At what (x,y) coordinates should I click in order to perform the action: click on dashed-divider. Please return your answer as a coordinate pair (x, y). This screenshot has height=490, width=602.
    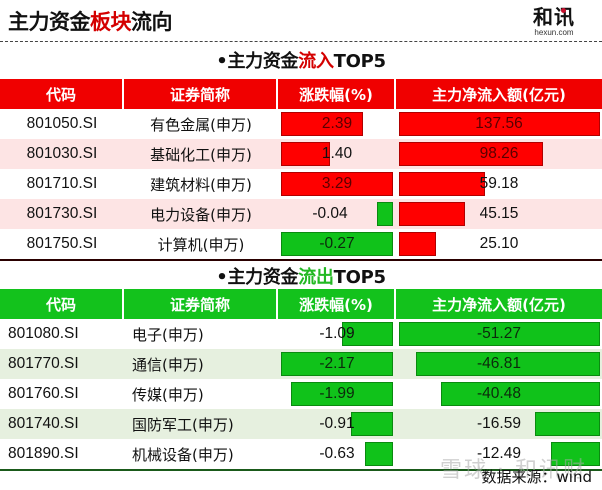
    Looking at the image, I should click on (301, 41).